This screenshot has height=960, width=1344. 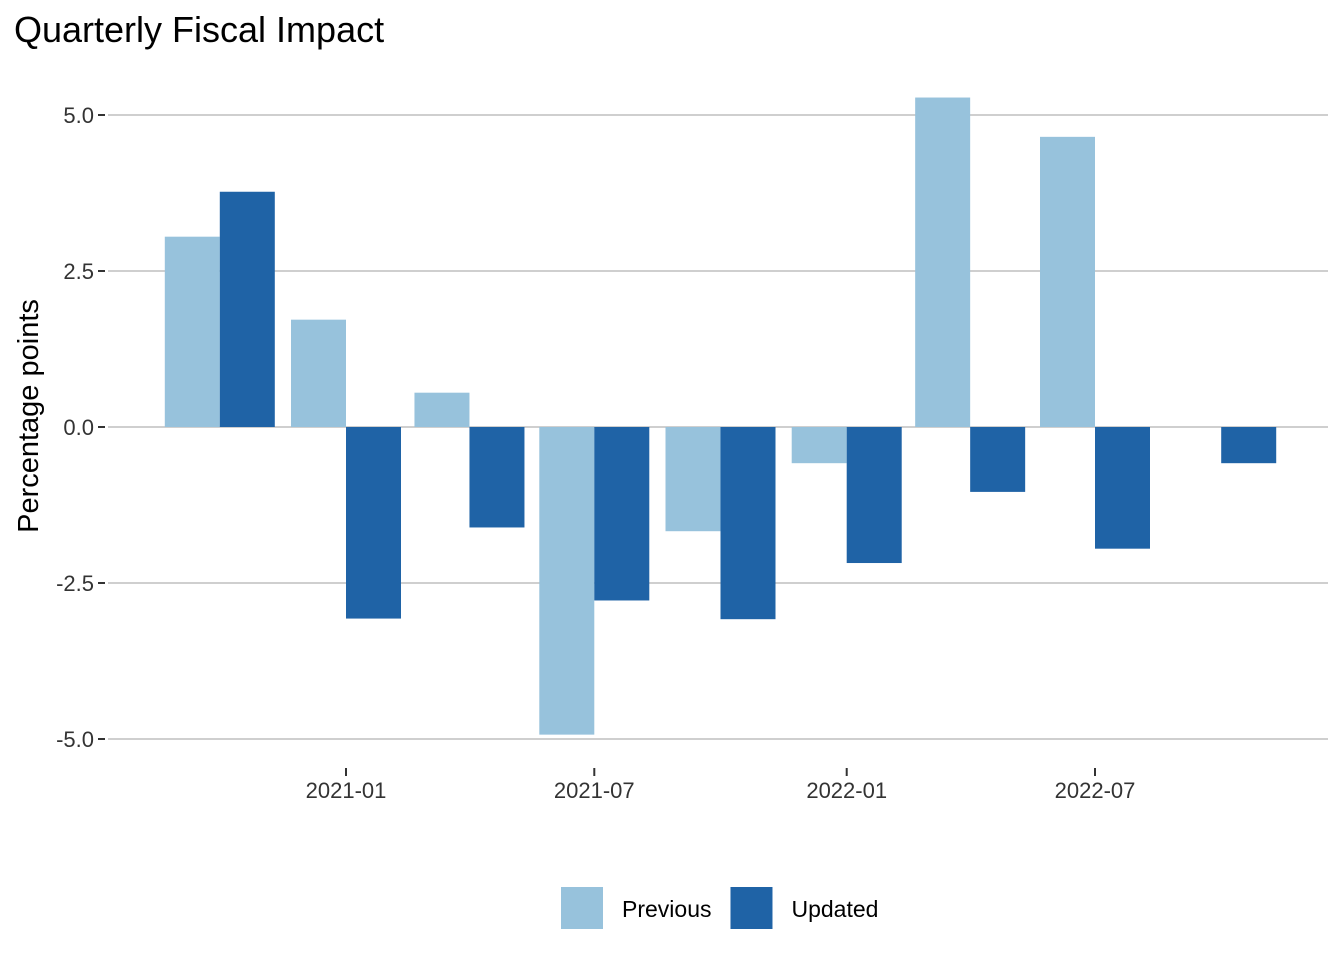 I want to click on legend: Previous Updated, so click(x=719, y=908).